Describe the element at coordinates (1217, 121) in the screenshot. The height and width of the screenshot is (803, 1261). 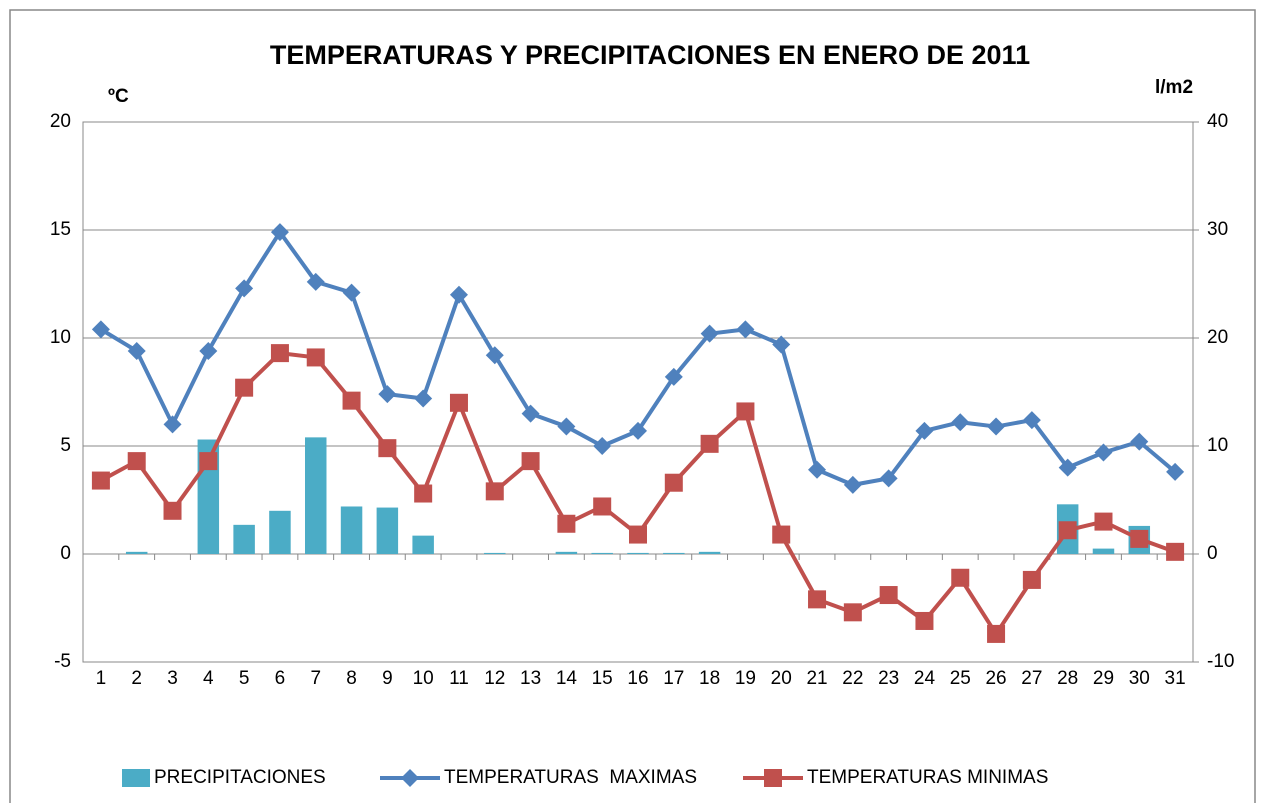
I see `y2-tick-label: 40` at that location.